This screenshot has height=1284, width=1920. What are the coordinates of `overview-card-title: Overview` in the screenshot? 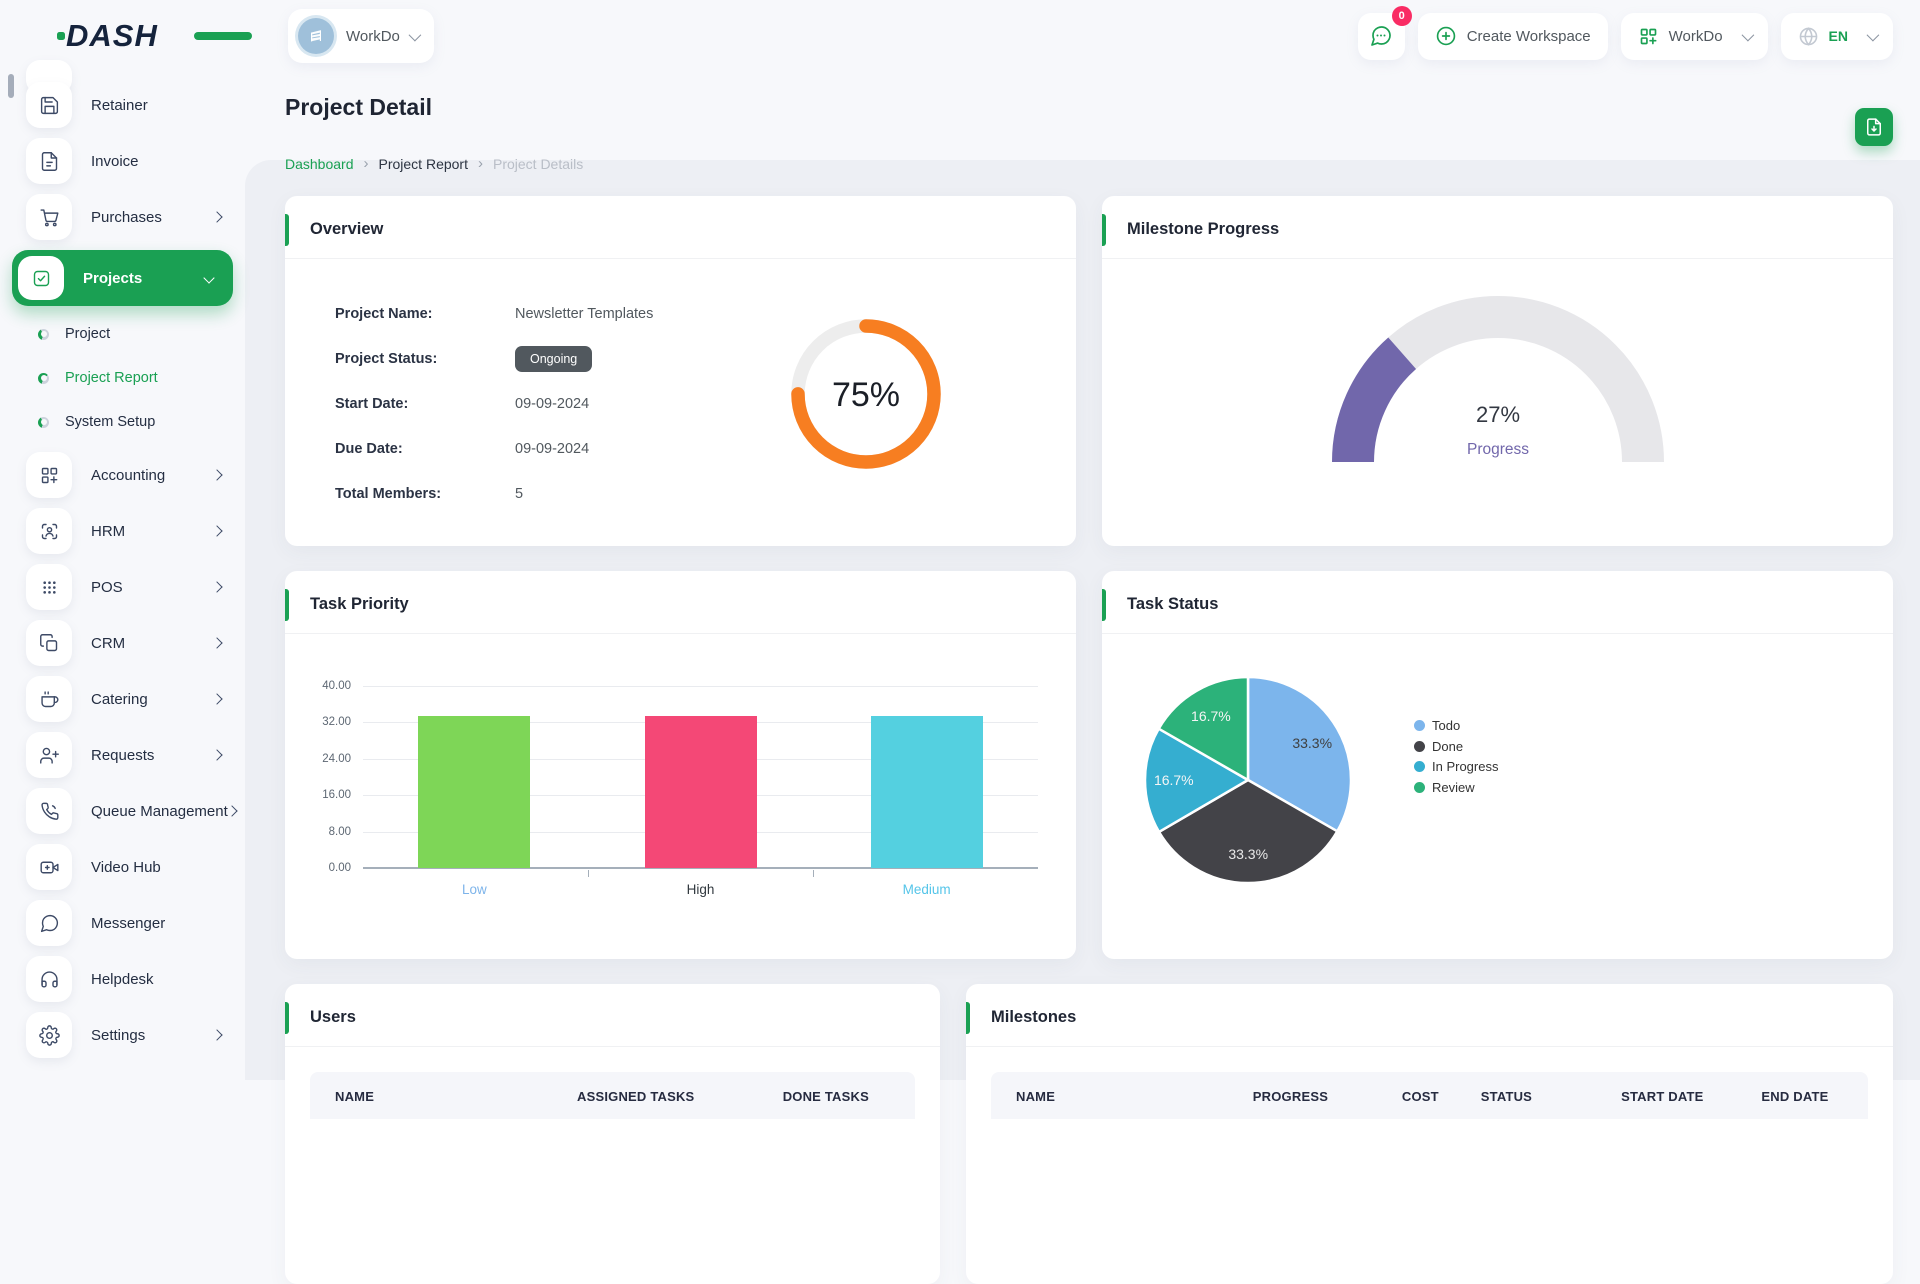 It's located at (346, 229).